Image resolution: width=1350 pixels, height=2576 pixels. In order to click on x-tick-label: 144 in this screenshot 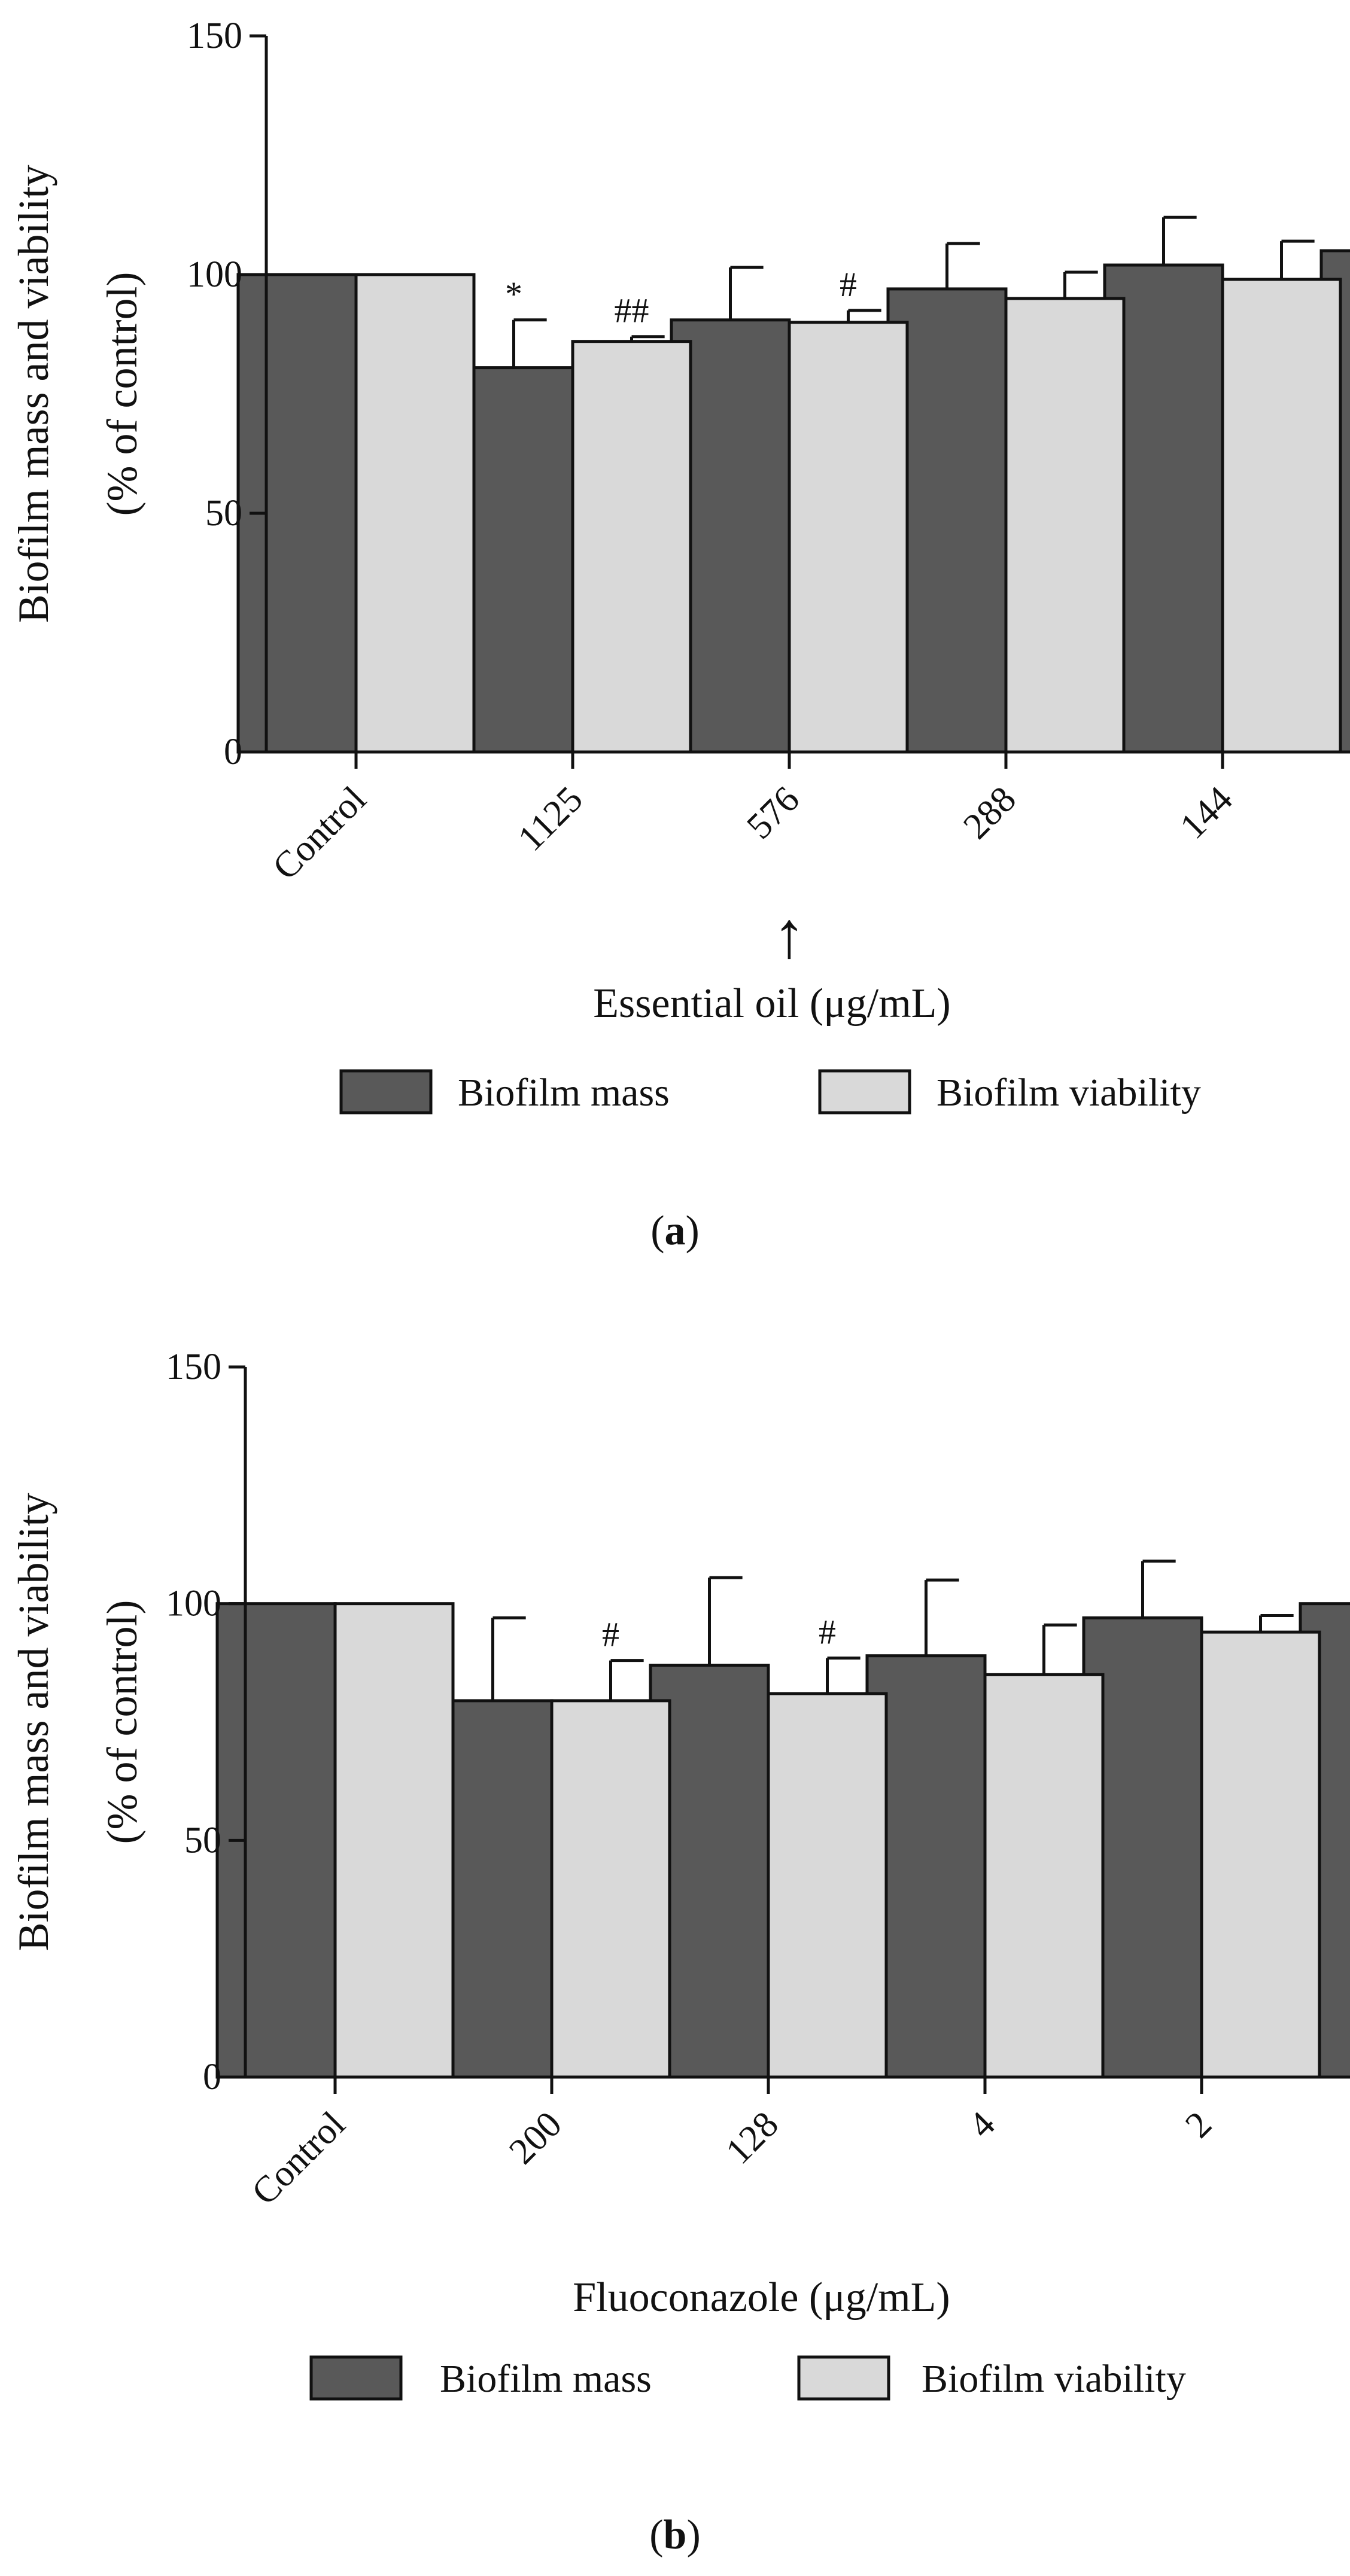, I will do `click(1206, 813)`.